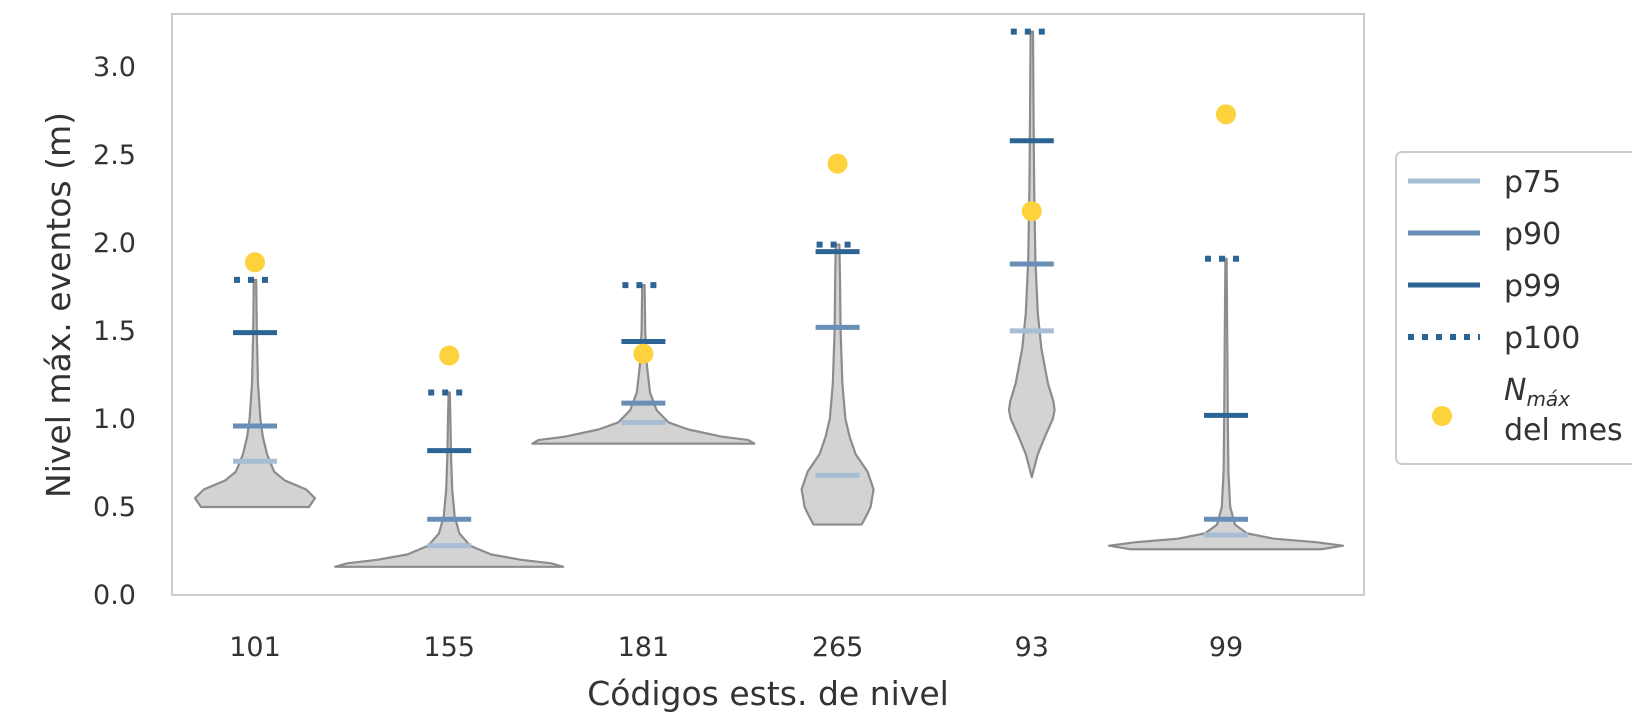 The width and height of the screenshot is (1632, 714). What do you see at coordinates (114, 67) in the screenshot?
I see `y-tick-label: 3.0` at bounding box center [114, 67].